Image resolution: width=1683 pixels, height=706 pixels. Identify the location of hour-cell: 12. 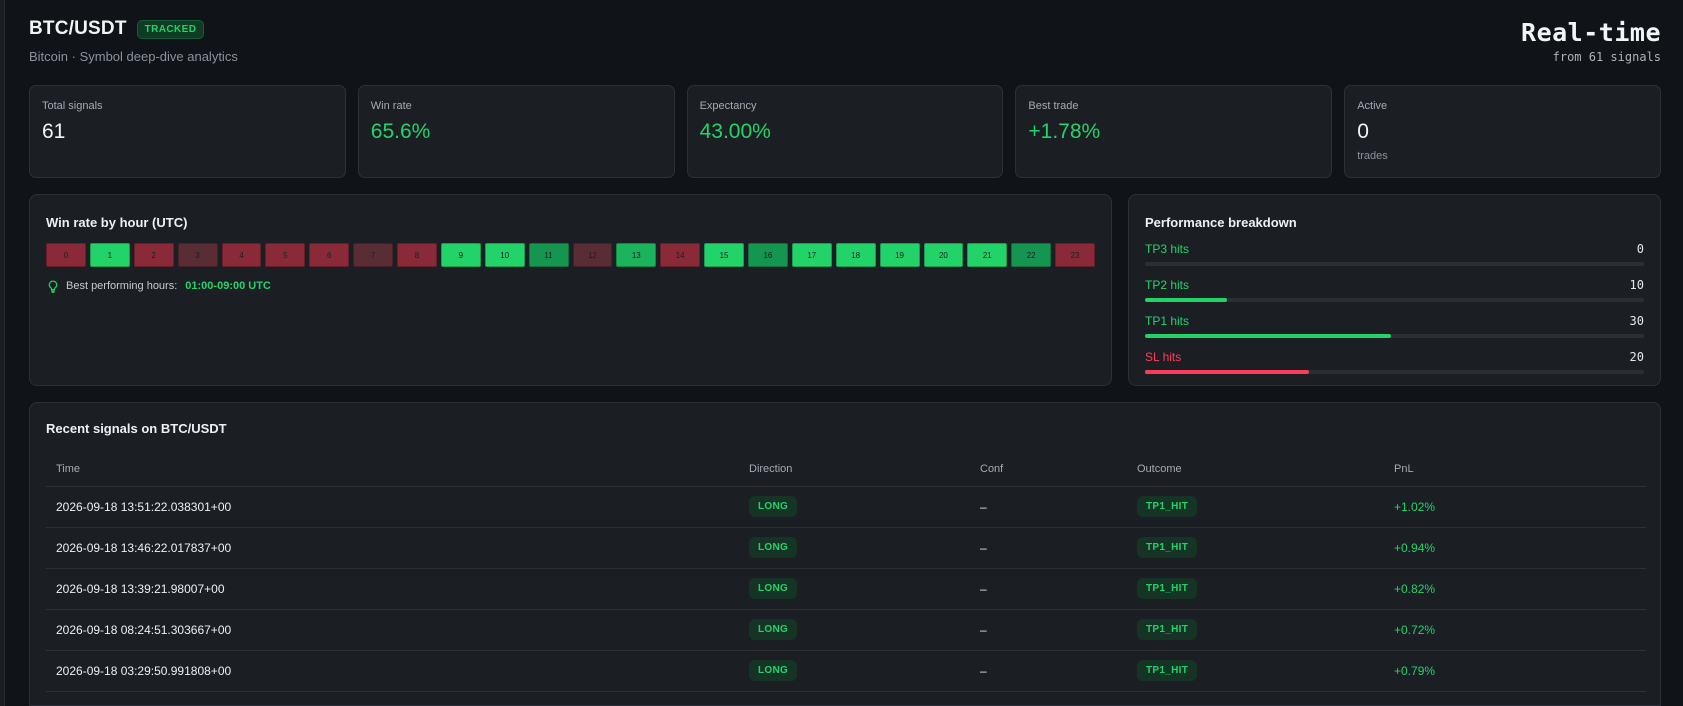
(592, 255).